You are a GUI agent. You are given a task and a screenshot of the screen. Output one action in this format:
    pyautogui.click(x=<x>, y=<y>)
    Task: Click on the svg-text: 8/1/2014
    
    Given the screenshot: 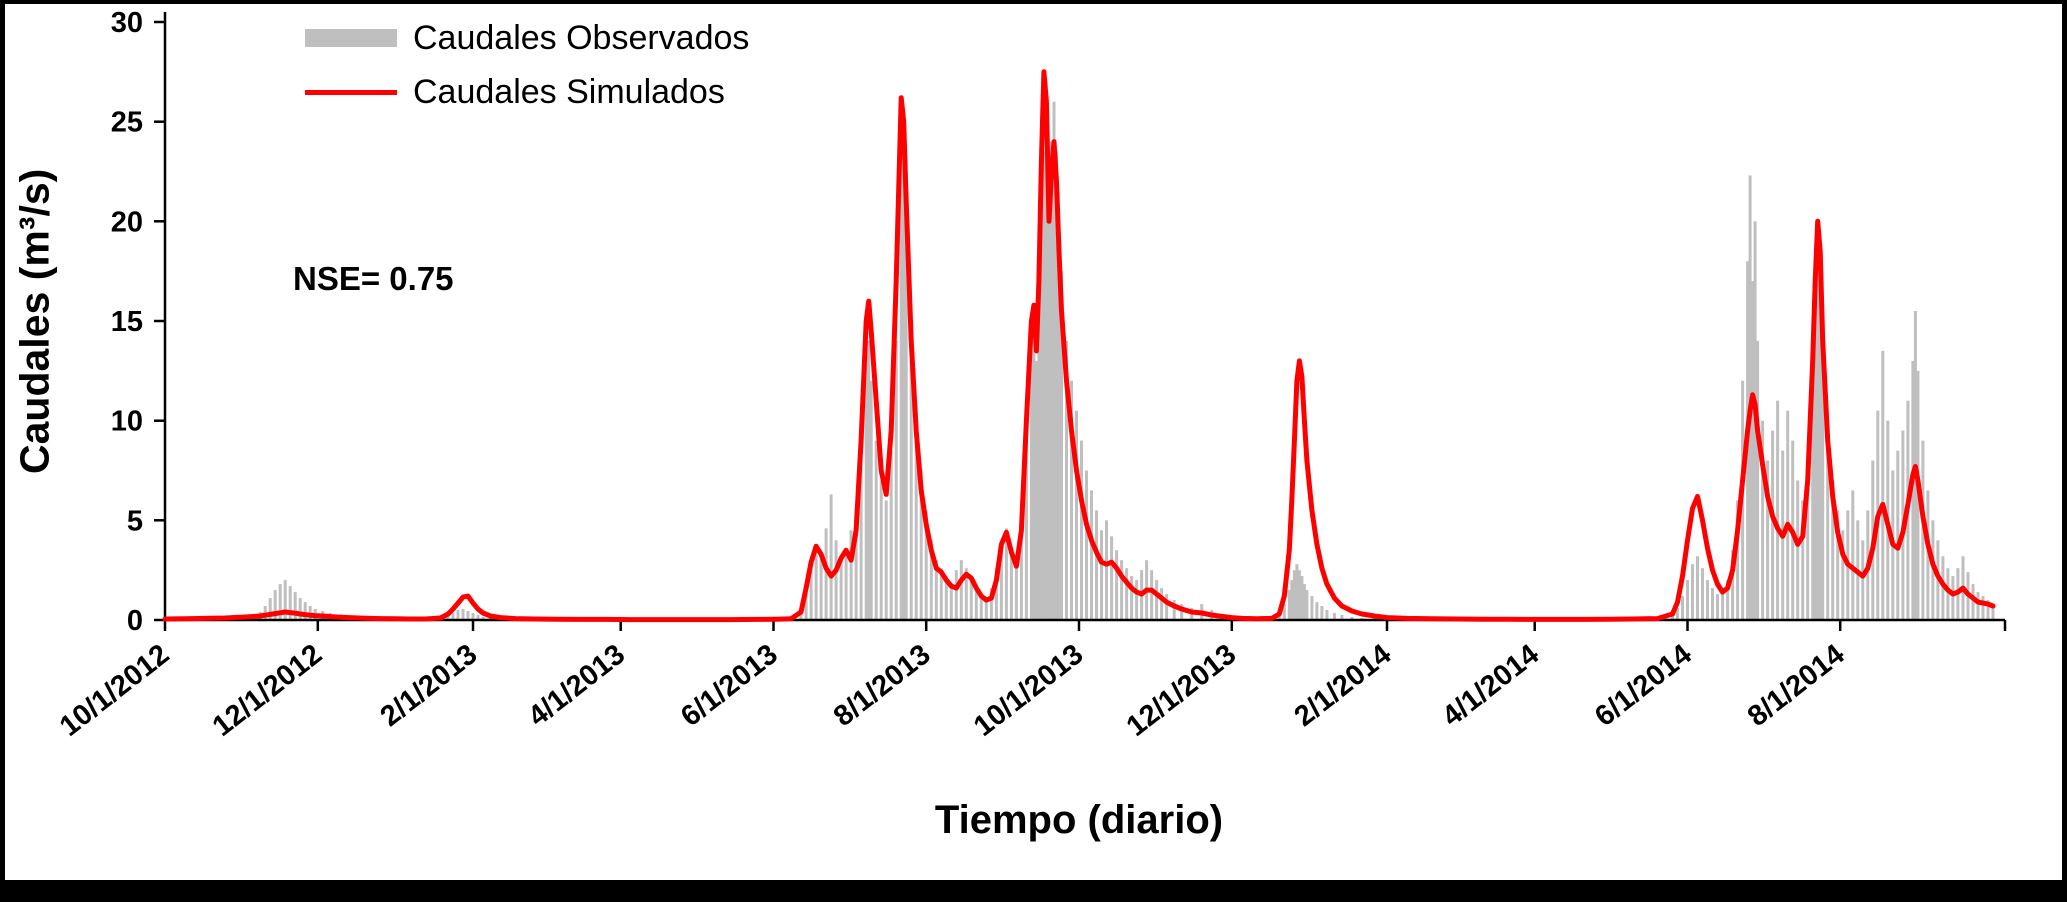 What is the action you would take?
    pyautogui.click(x=1796, y=685)
    